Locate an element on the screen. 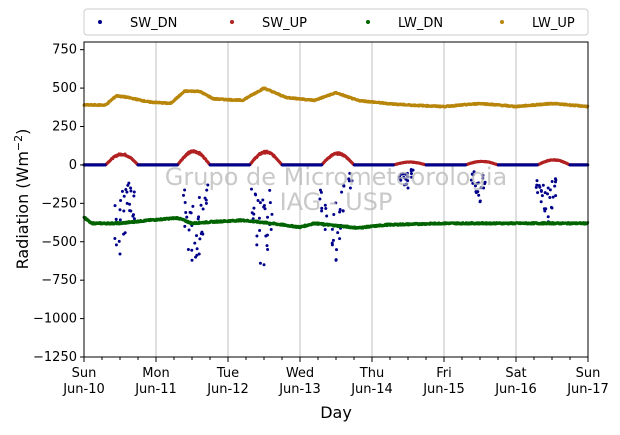  x-tick-label-date: Jun-15 is located at coordinates (443, 389).